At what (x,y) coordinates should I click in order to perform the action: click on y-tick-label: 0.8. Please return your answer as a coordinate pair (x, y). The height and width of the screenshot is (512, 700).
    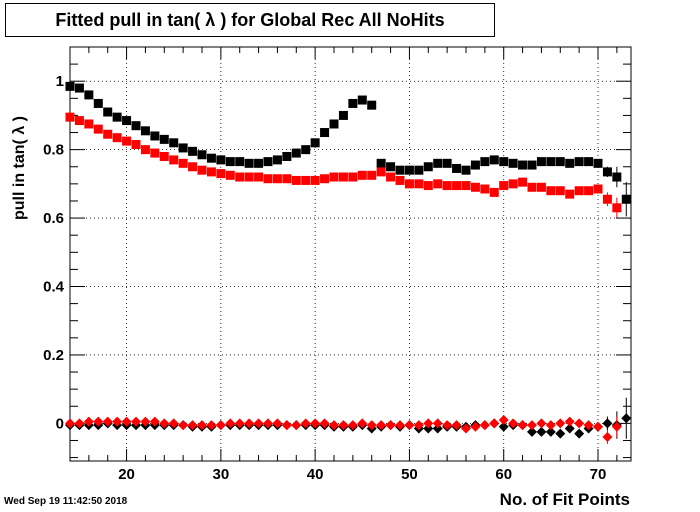
    Looking at the image, I should click on (53, 150).